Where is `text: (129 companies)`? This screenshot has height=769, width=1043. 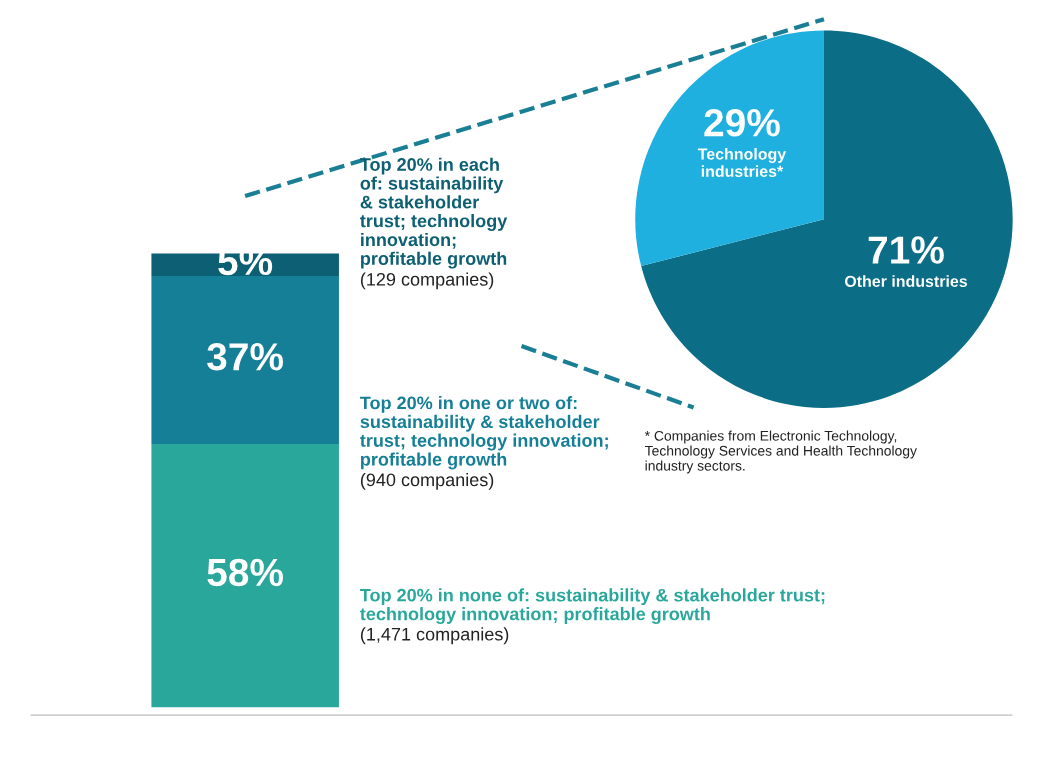
text: (129 companies) is located at coordinates (427, 281).